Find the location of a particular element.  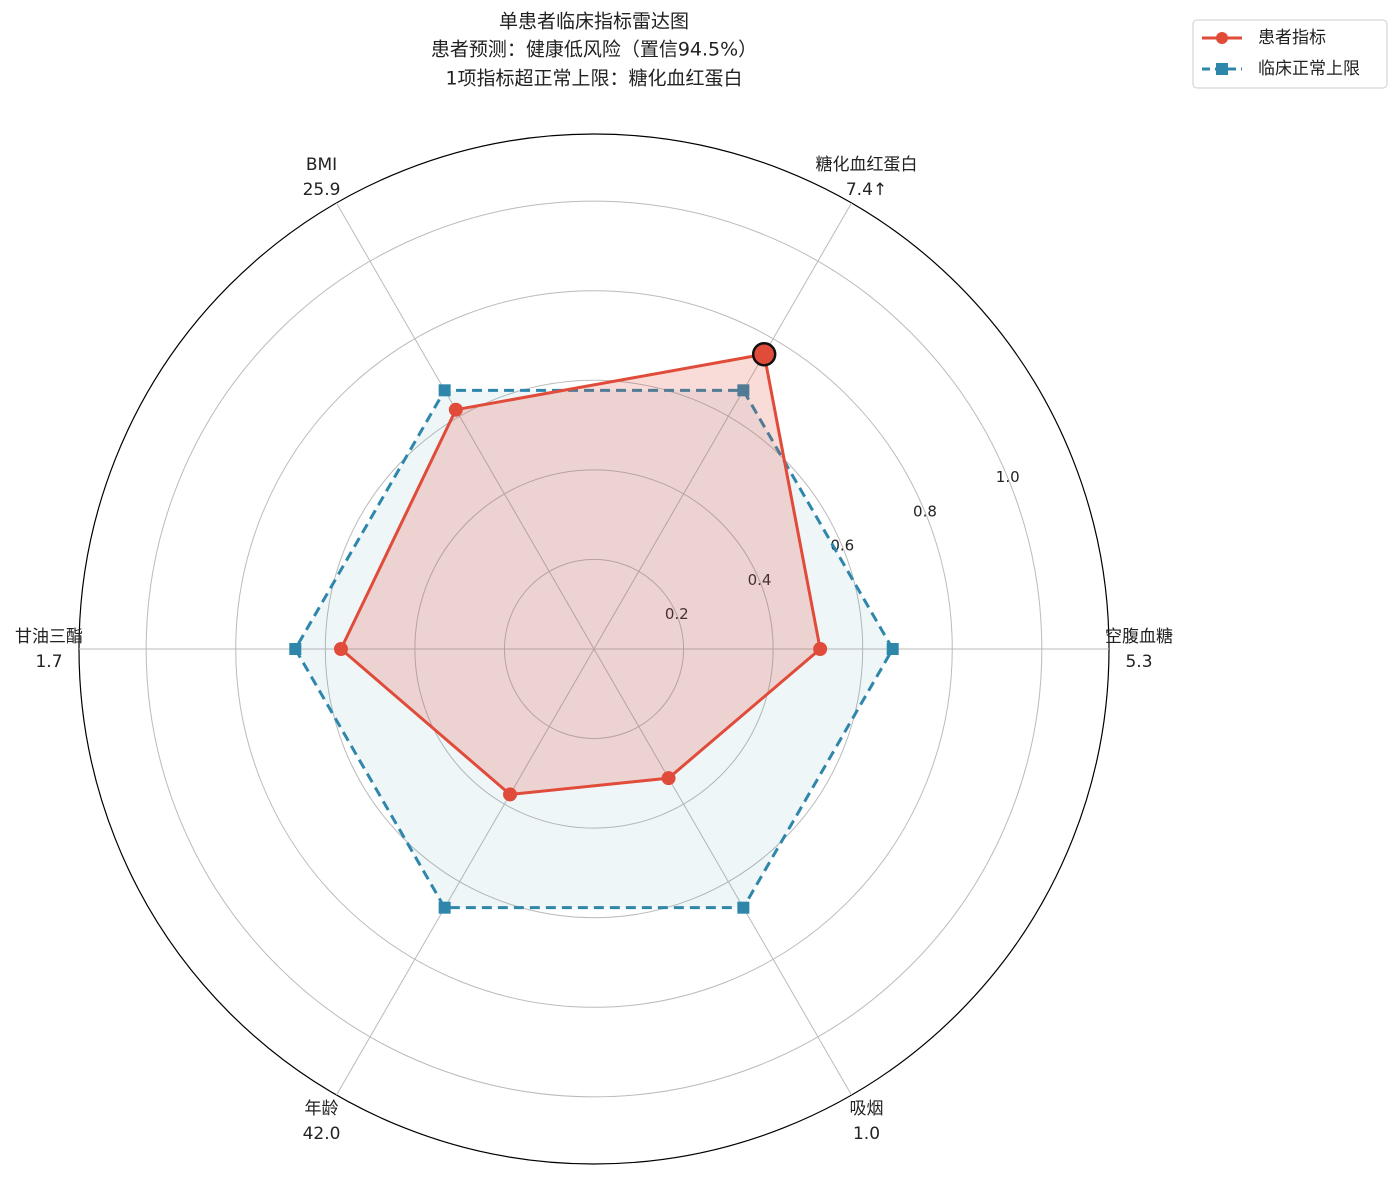

legend-label: 患者指标 is located at coordinates (1292, 38).